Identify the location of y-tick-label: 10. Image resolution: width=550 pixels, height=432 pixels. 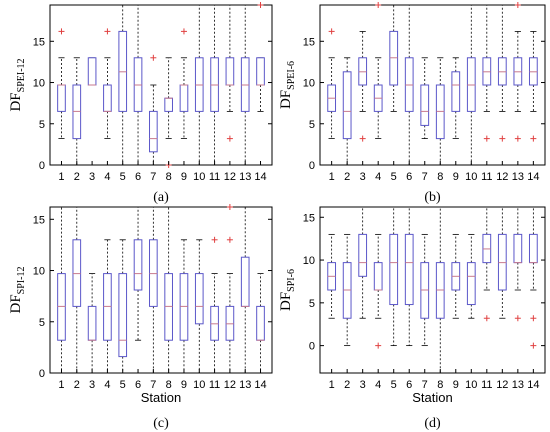
(309, 261).